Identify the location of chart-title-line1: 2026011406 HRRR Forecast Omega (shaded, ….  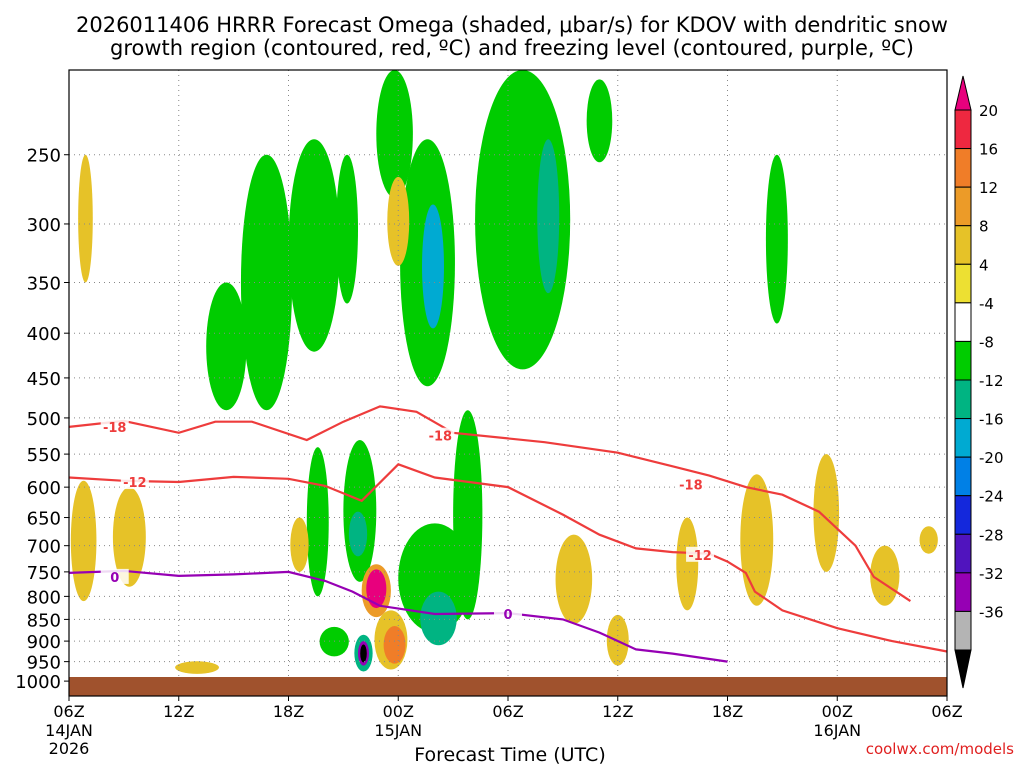
(512, 25).